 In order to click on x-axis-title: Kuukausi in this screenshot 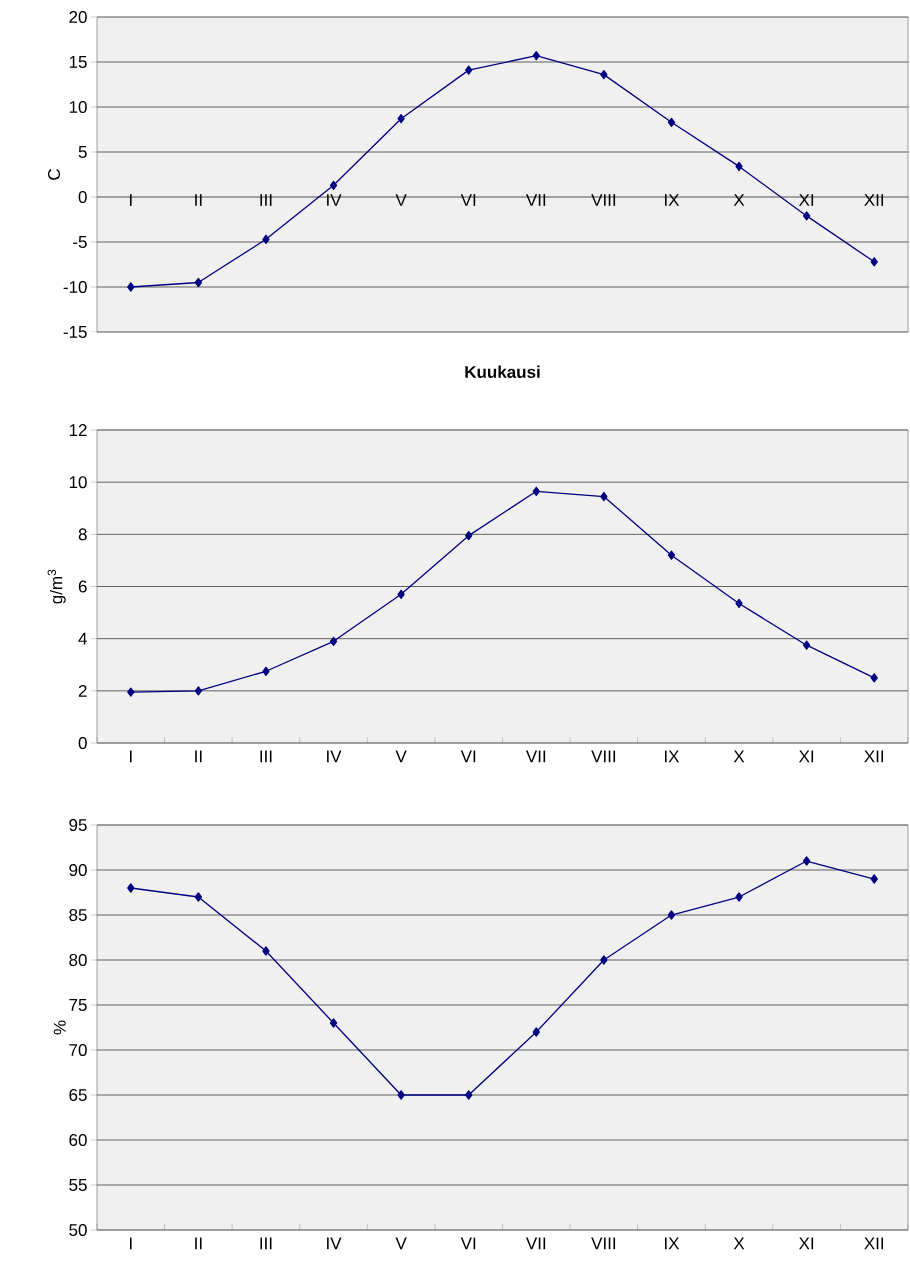, I will do `click(502, 372)`.